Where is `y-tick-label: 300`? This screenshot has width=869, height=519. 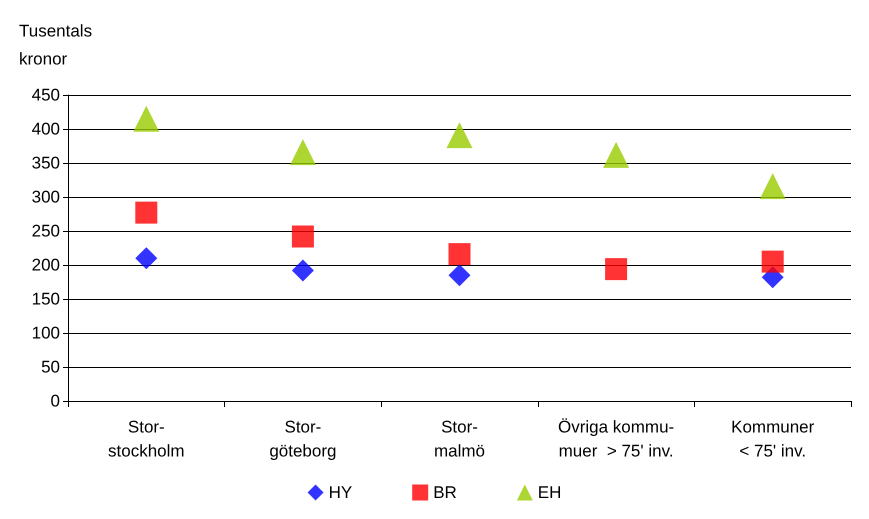
y-tick-label: 300 is located at coordinates (46, 197).